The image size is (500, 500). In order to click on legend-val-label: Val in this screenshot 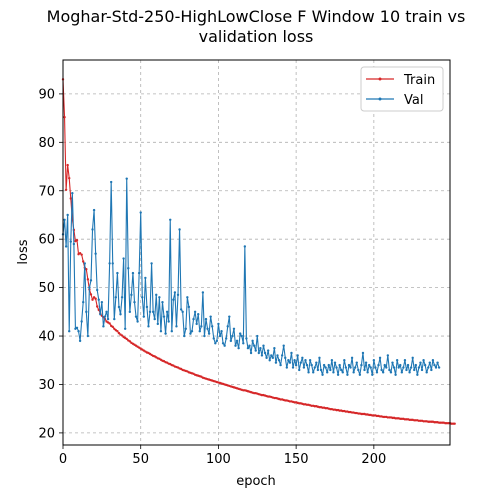, I will do `click(413, 100)`.